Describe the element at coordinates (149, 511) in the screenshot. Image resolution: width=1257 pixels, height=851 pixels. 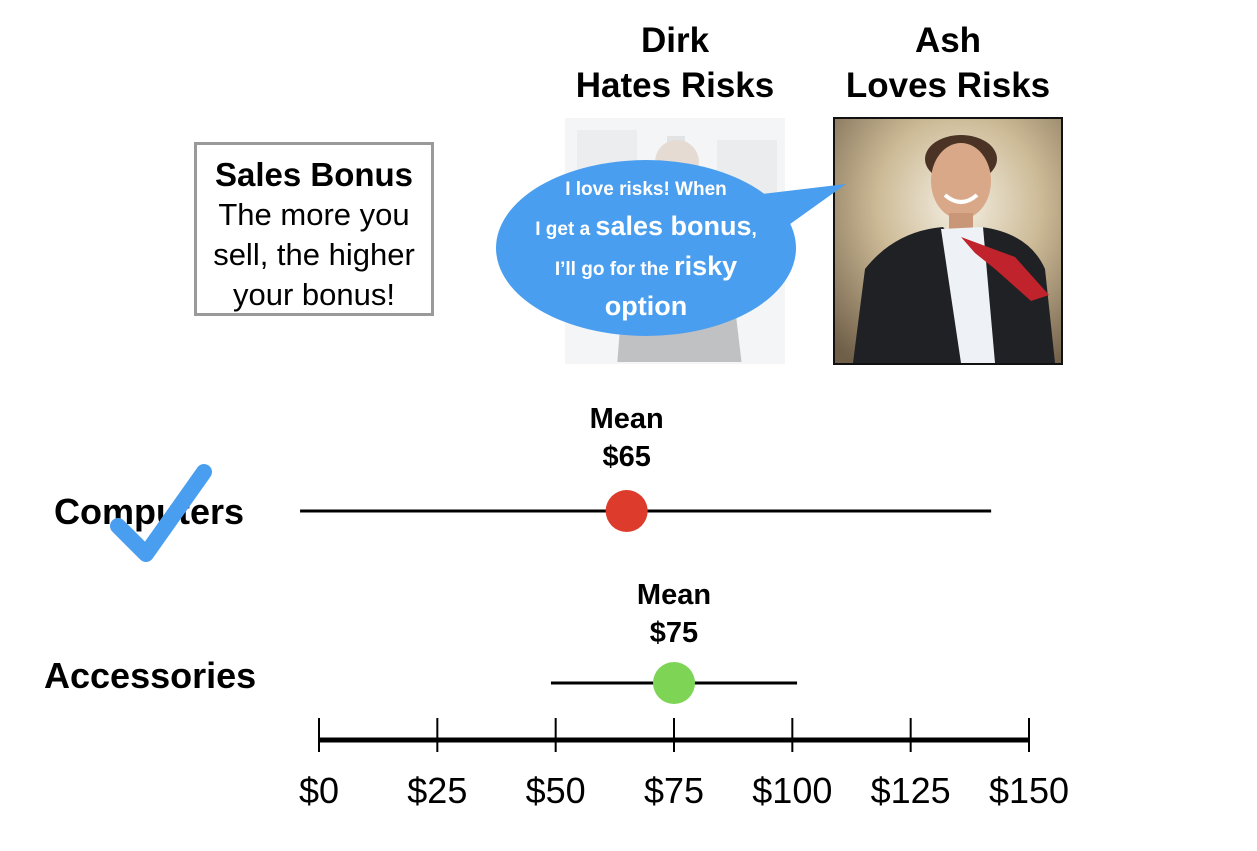
I see `row-label-computers: Computers` at that location.